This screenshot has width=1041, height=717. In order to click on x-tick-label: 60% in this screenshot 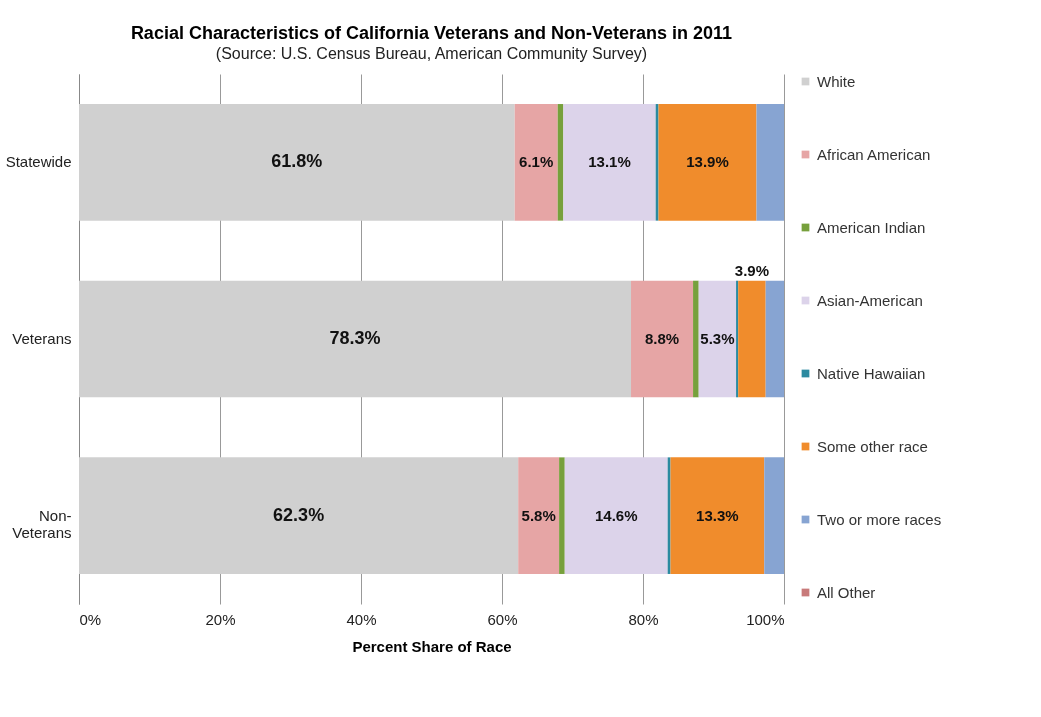, I will do `click(502, 619)`.